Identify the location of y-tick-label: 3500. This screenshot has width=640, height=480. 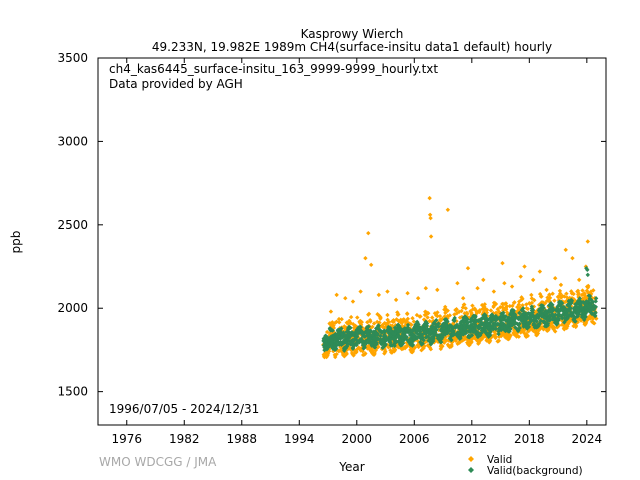
(72, 58).